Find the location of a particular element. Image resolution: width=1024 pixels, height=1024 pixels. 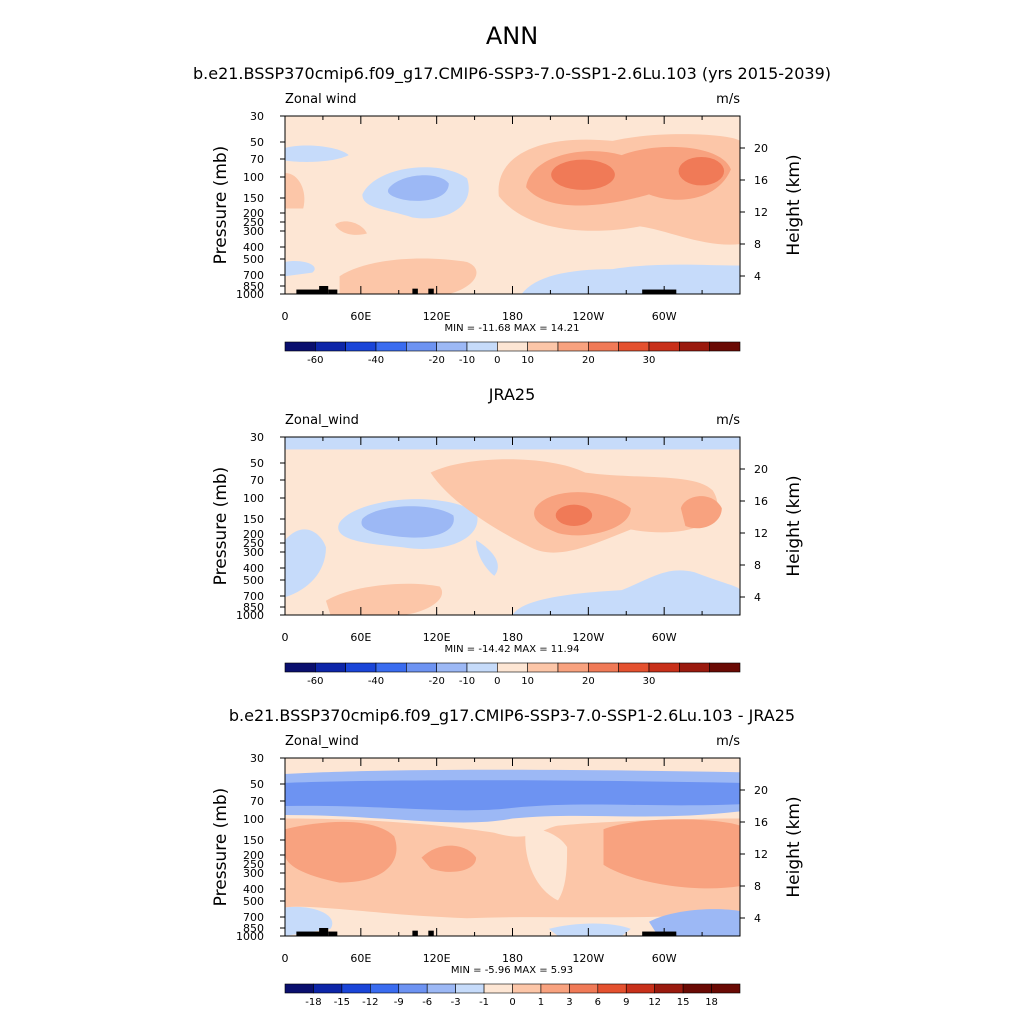

variable-label: Zonal_wind is located at coordinates (322, 420).